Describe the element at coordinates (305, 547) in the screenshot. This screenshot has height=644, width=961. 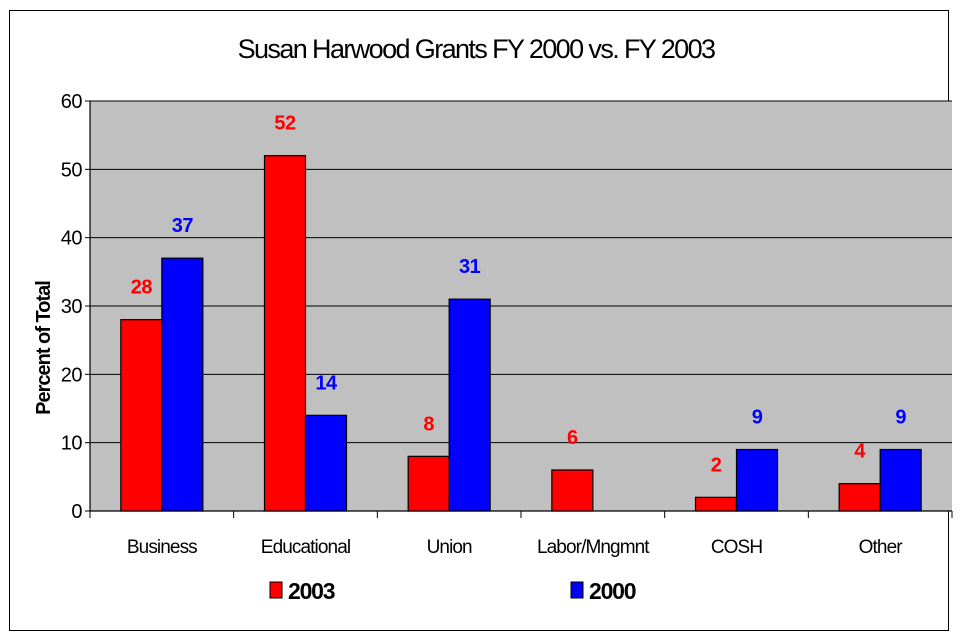
I see `x-tick-label: Educational` at that location.